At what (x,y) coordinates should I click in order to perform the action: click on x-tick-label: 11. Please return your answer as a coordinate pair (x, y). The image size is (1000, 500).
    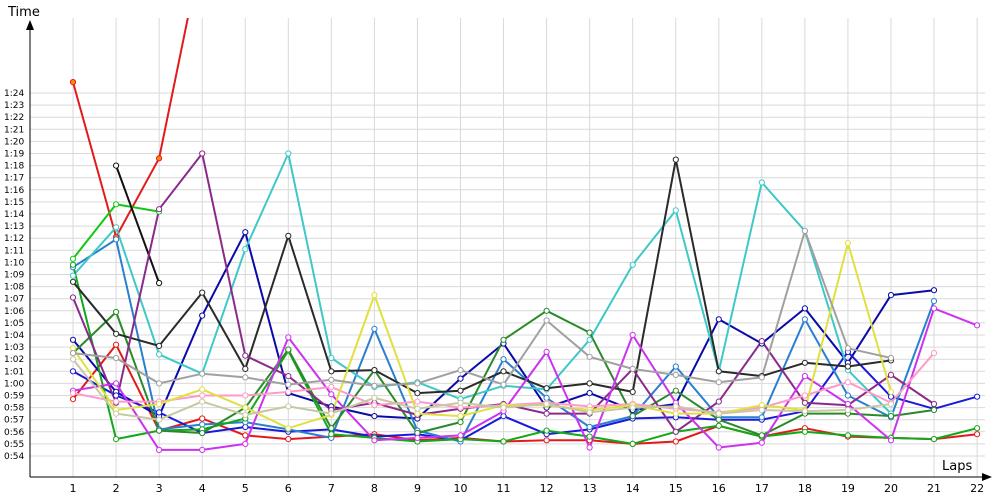
    Looking at the image, I should click on (504, 488).